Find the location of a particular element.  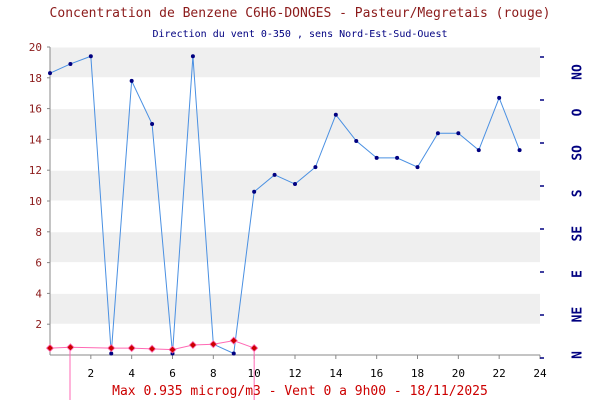

x-tick-label: 6 is located at coordinates (172, 373).